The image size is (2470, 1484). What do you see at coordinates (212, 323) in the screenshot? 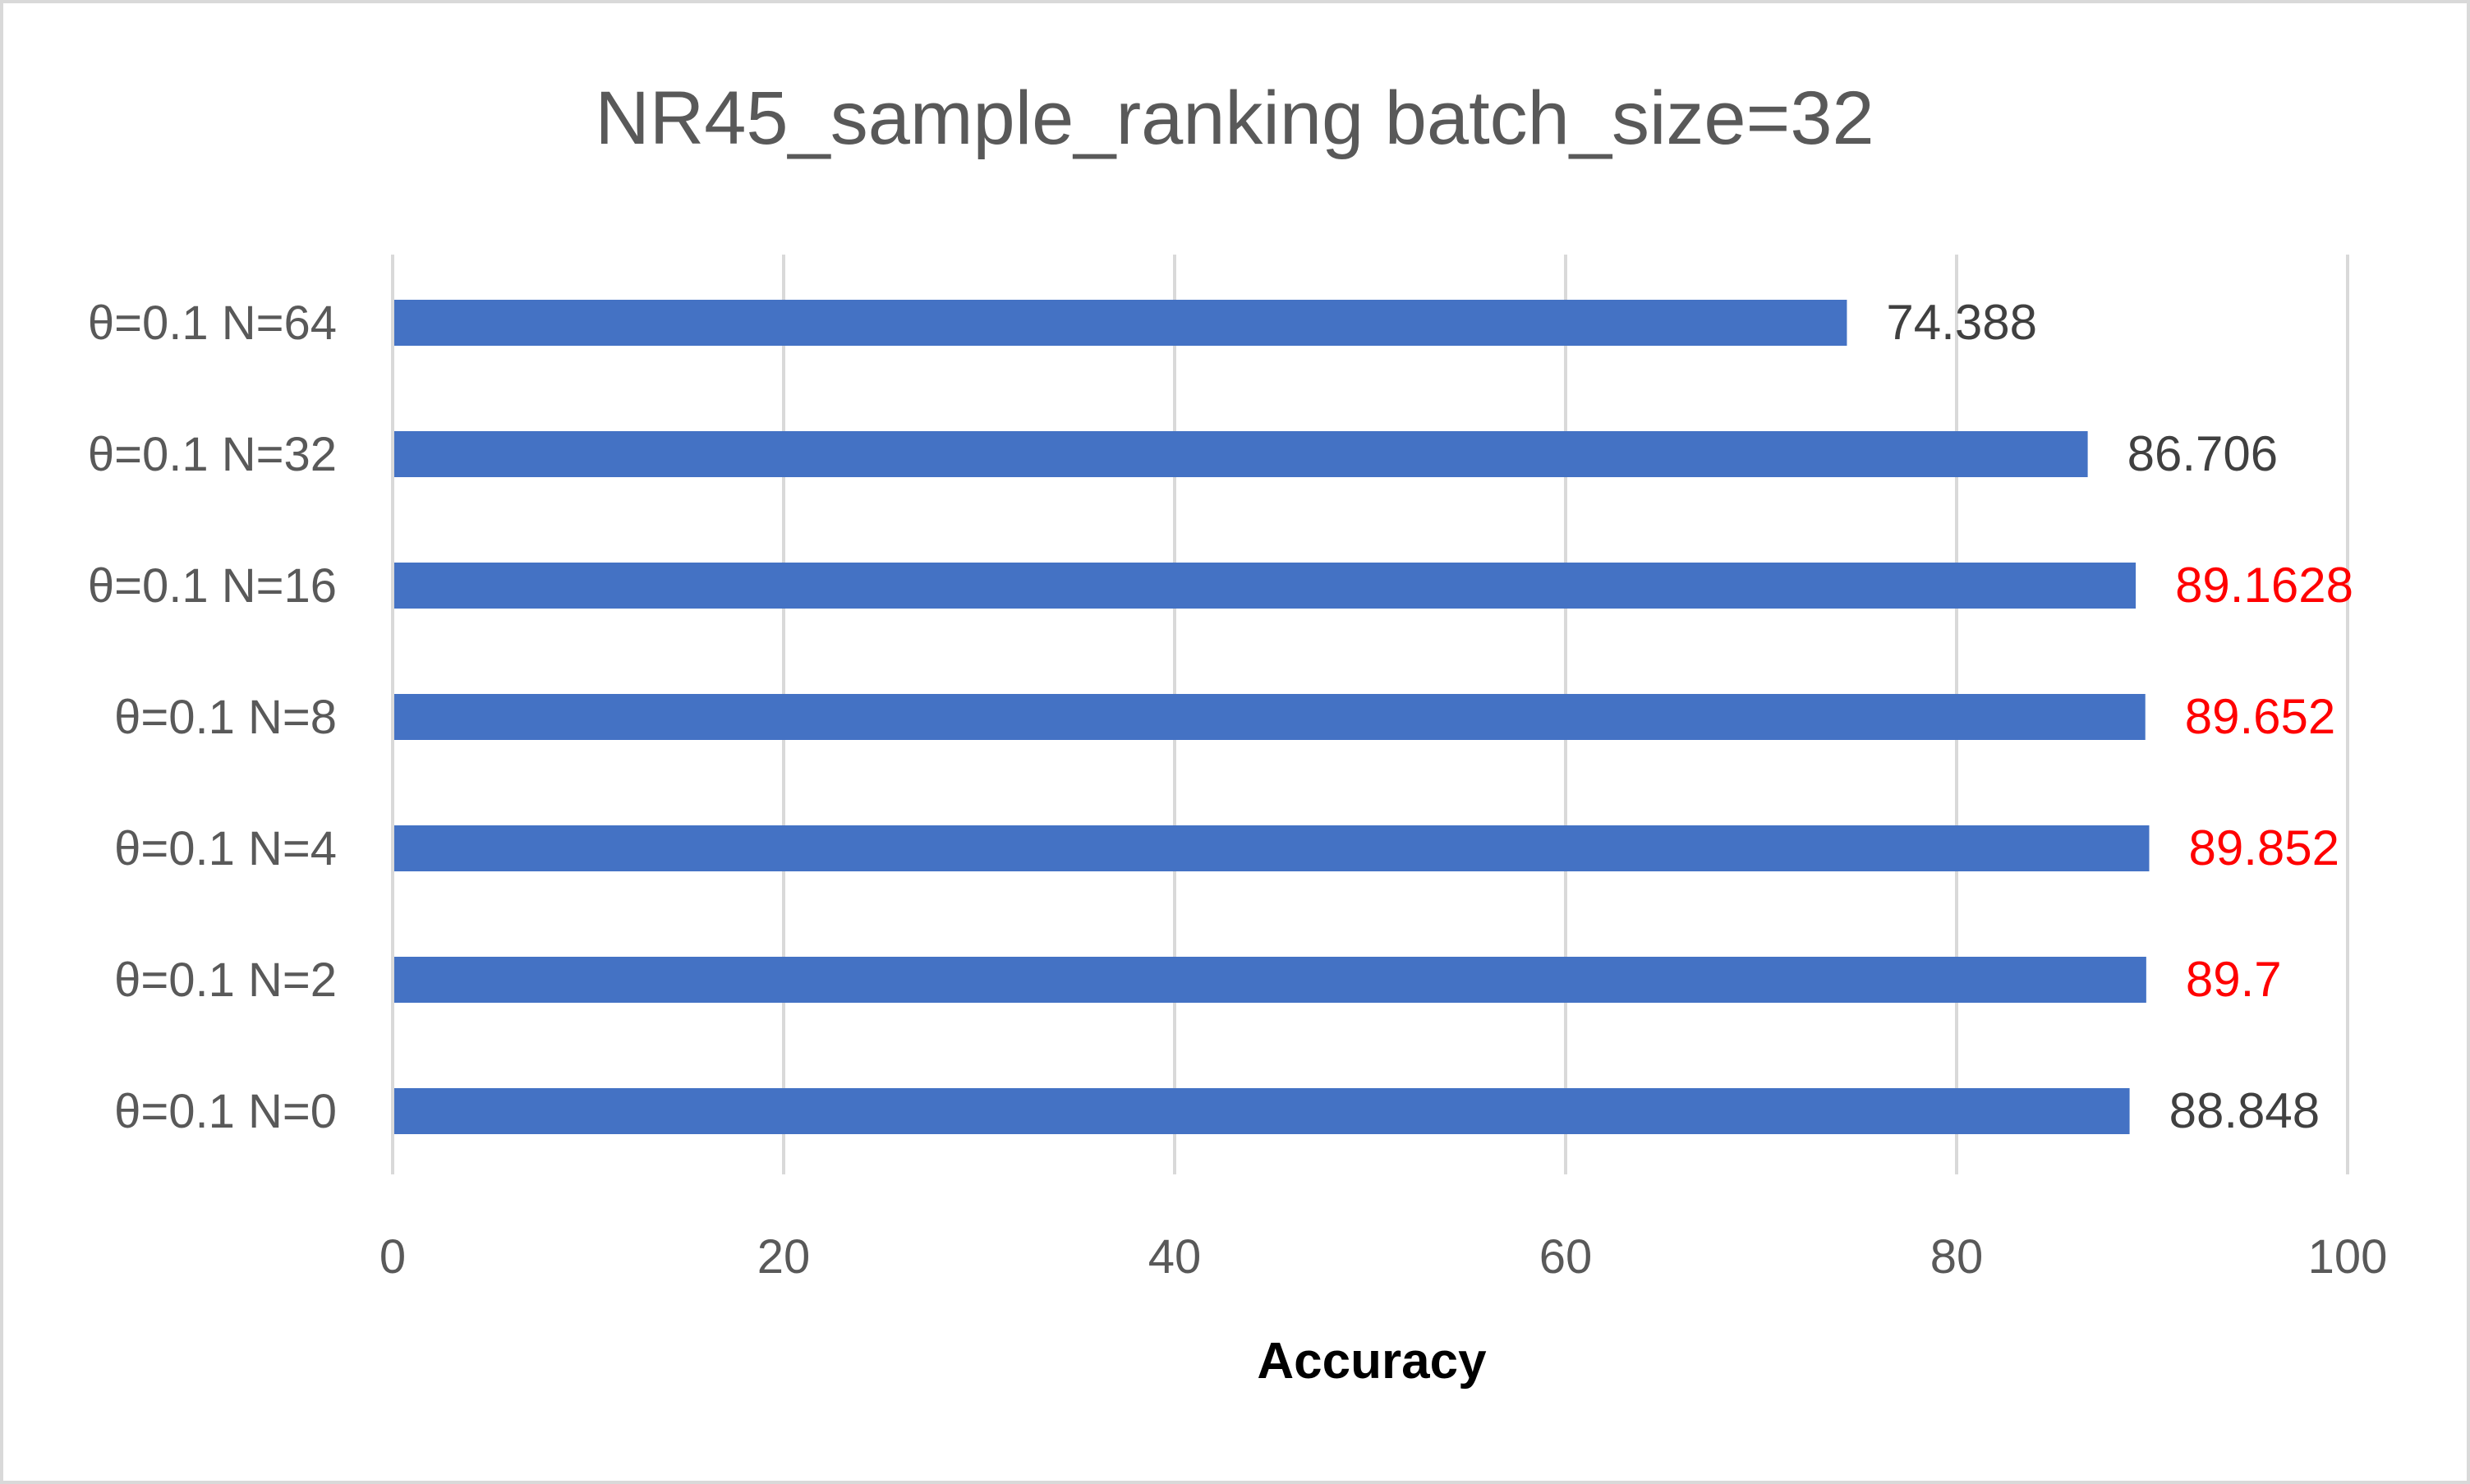
I see `category-label-0: θ=0.1 N=64` at bounding box center [212, 323].